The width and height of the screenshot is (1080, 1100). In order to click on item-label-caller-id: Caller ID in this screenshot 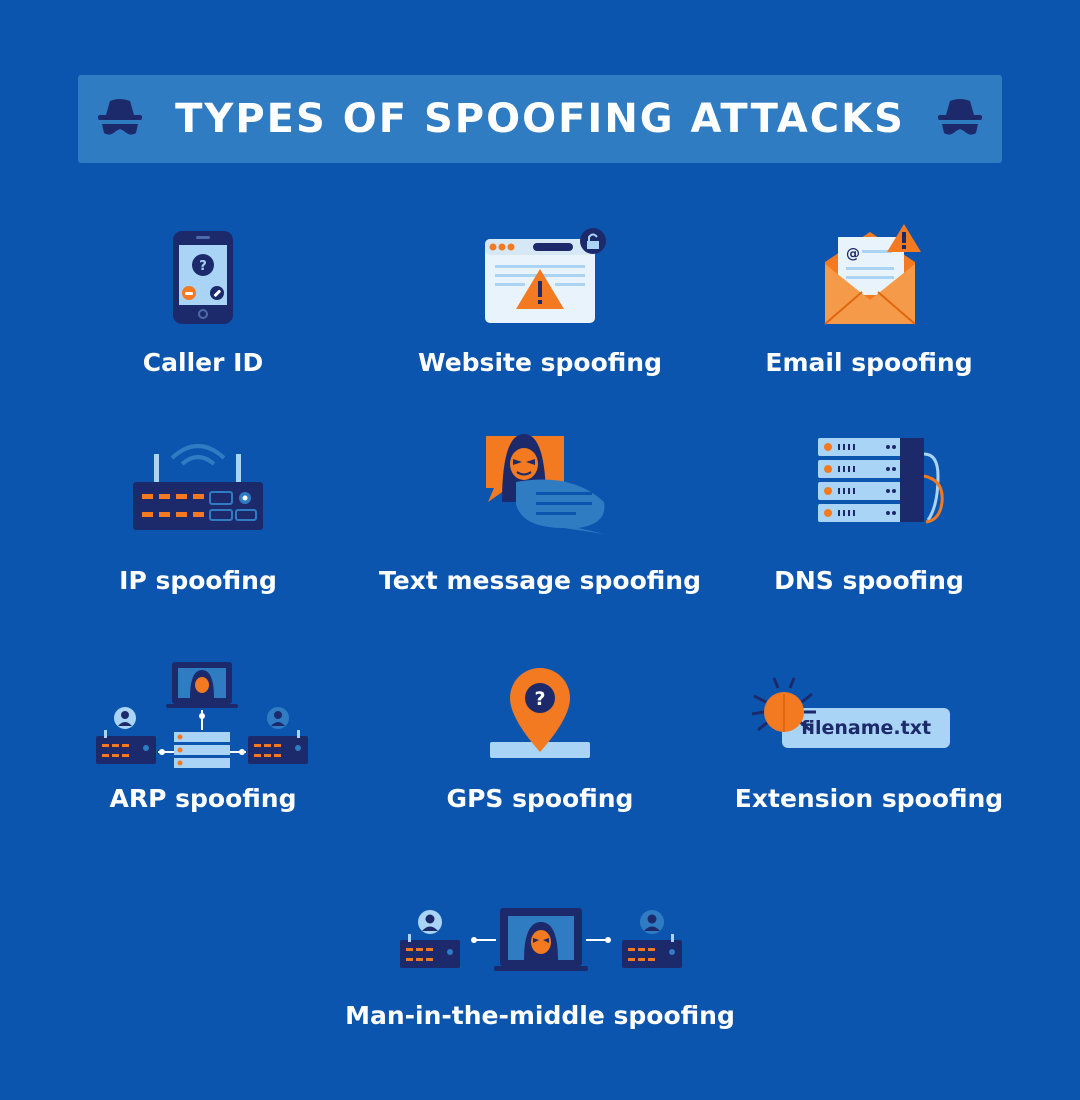, I will do `click(203, 362)`.